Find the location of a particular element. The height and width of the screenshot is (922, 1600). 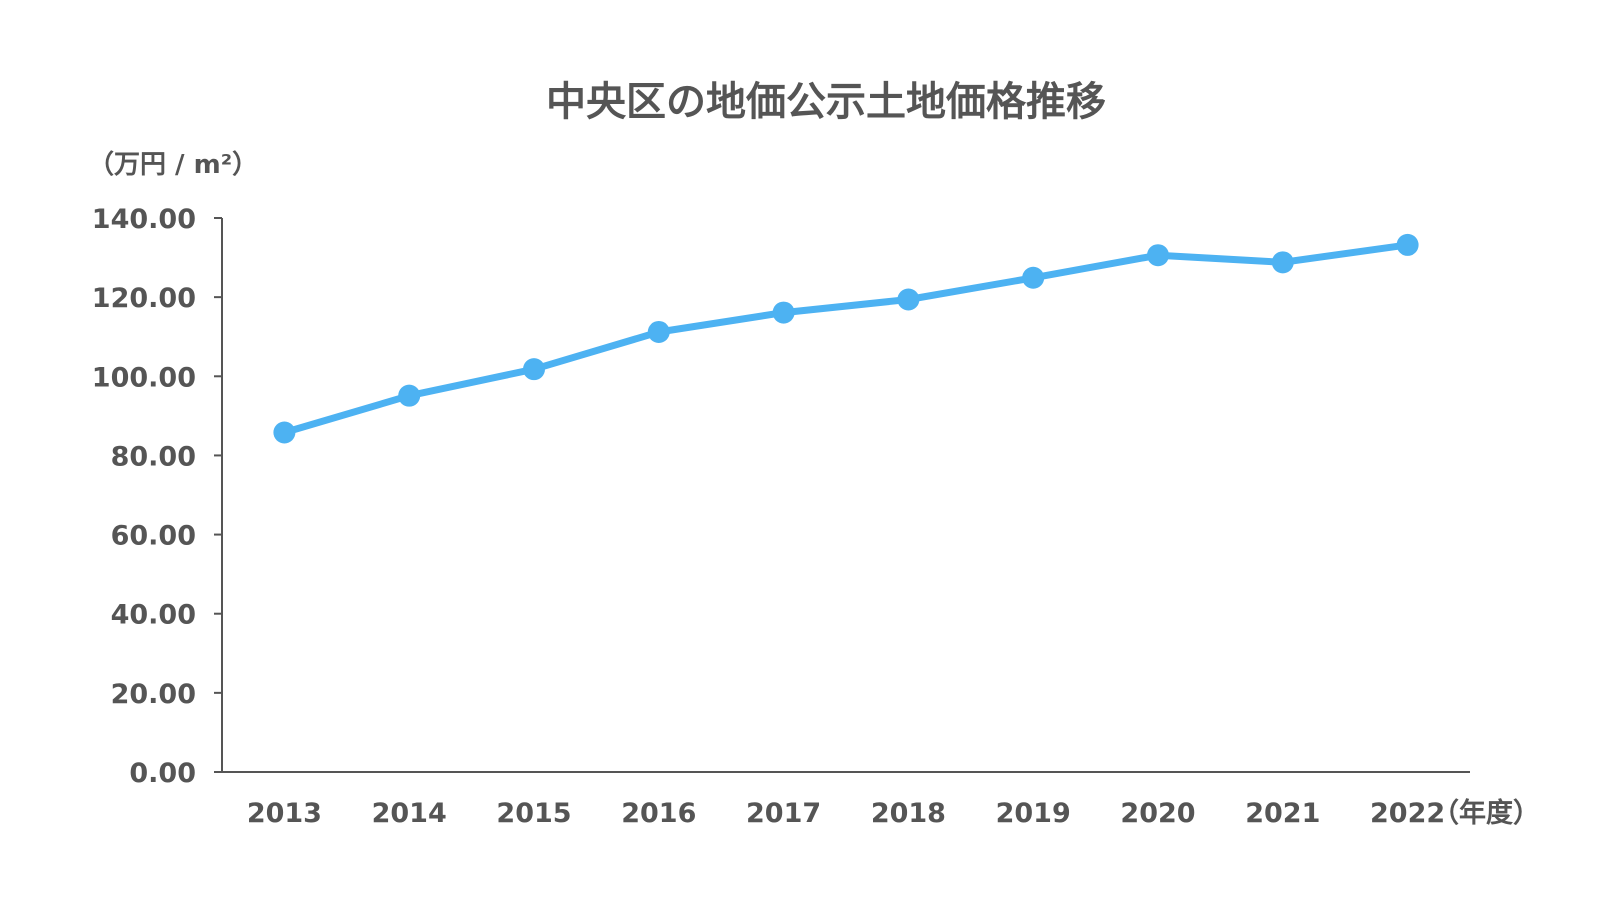

x-tick-label: 2015 is located at coordinates (533, 813).